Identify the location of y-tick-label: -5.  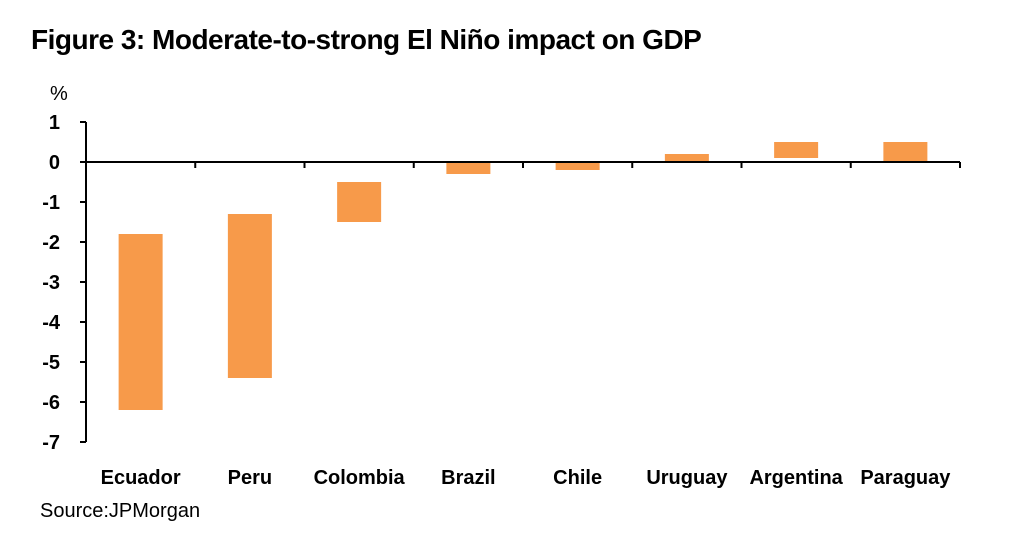
(51, 363).